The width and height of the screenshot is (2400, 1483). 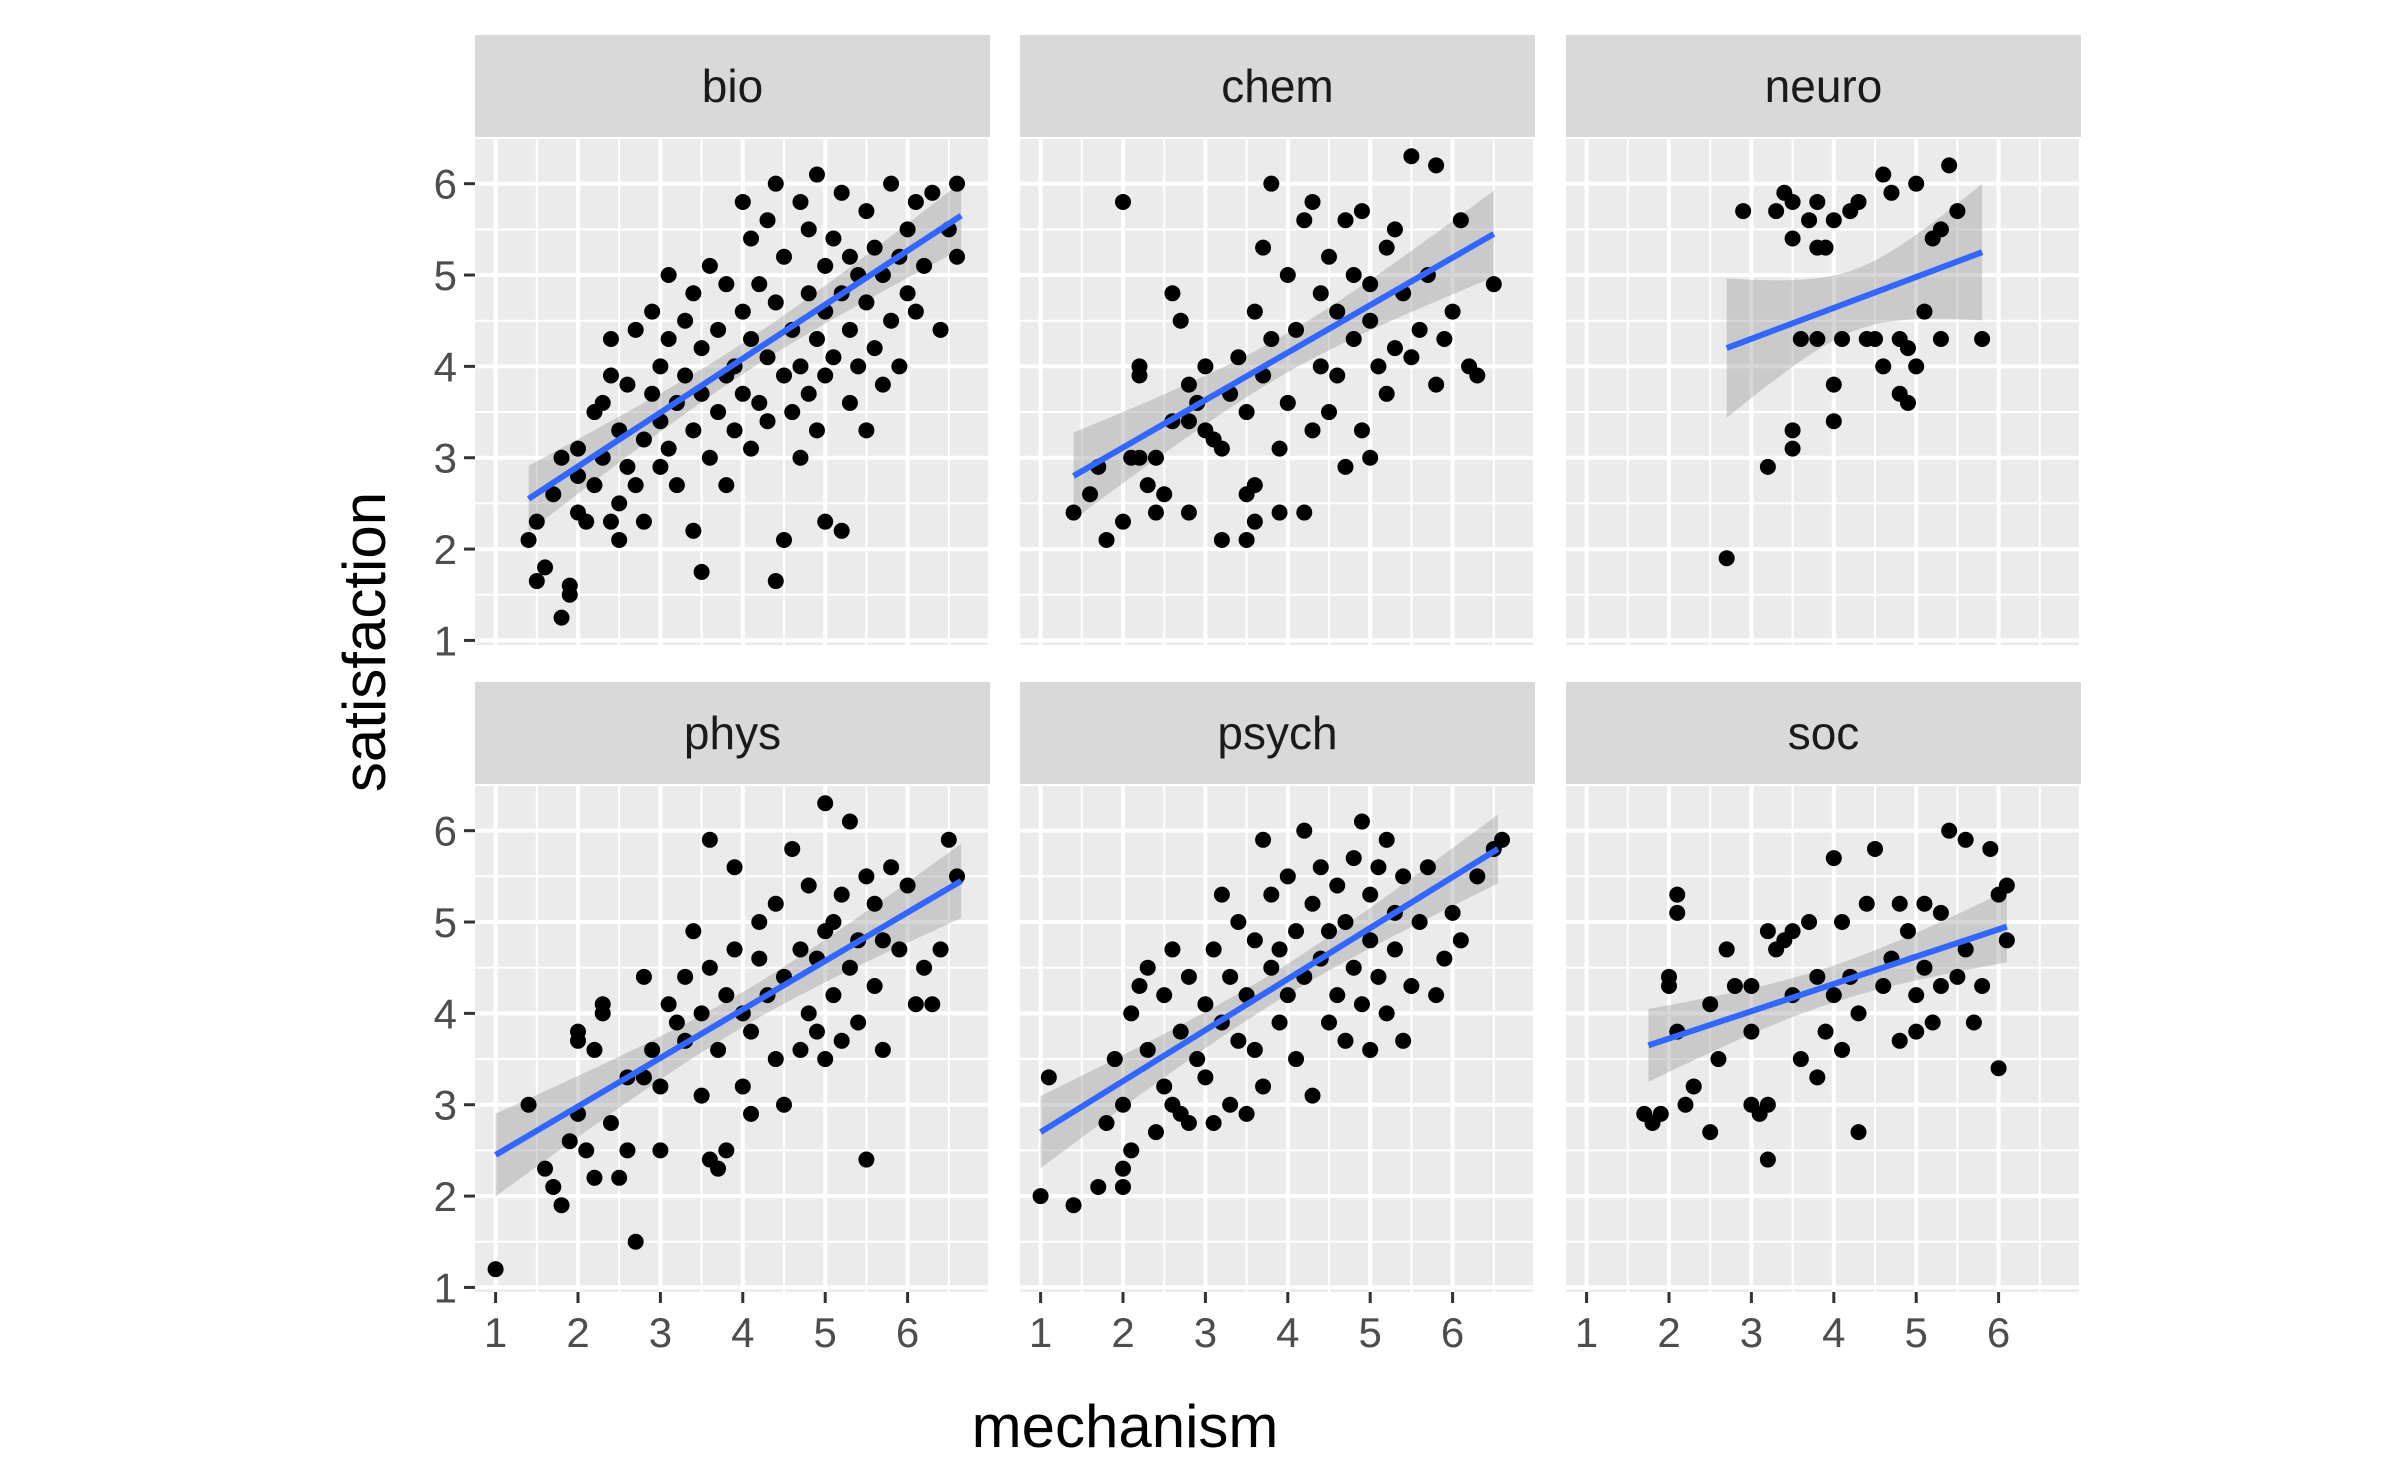 I want to click on strip-chem, so click(x=1277, y=86).